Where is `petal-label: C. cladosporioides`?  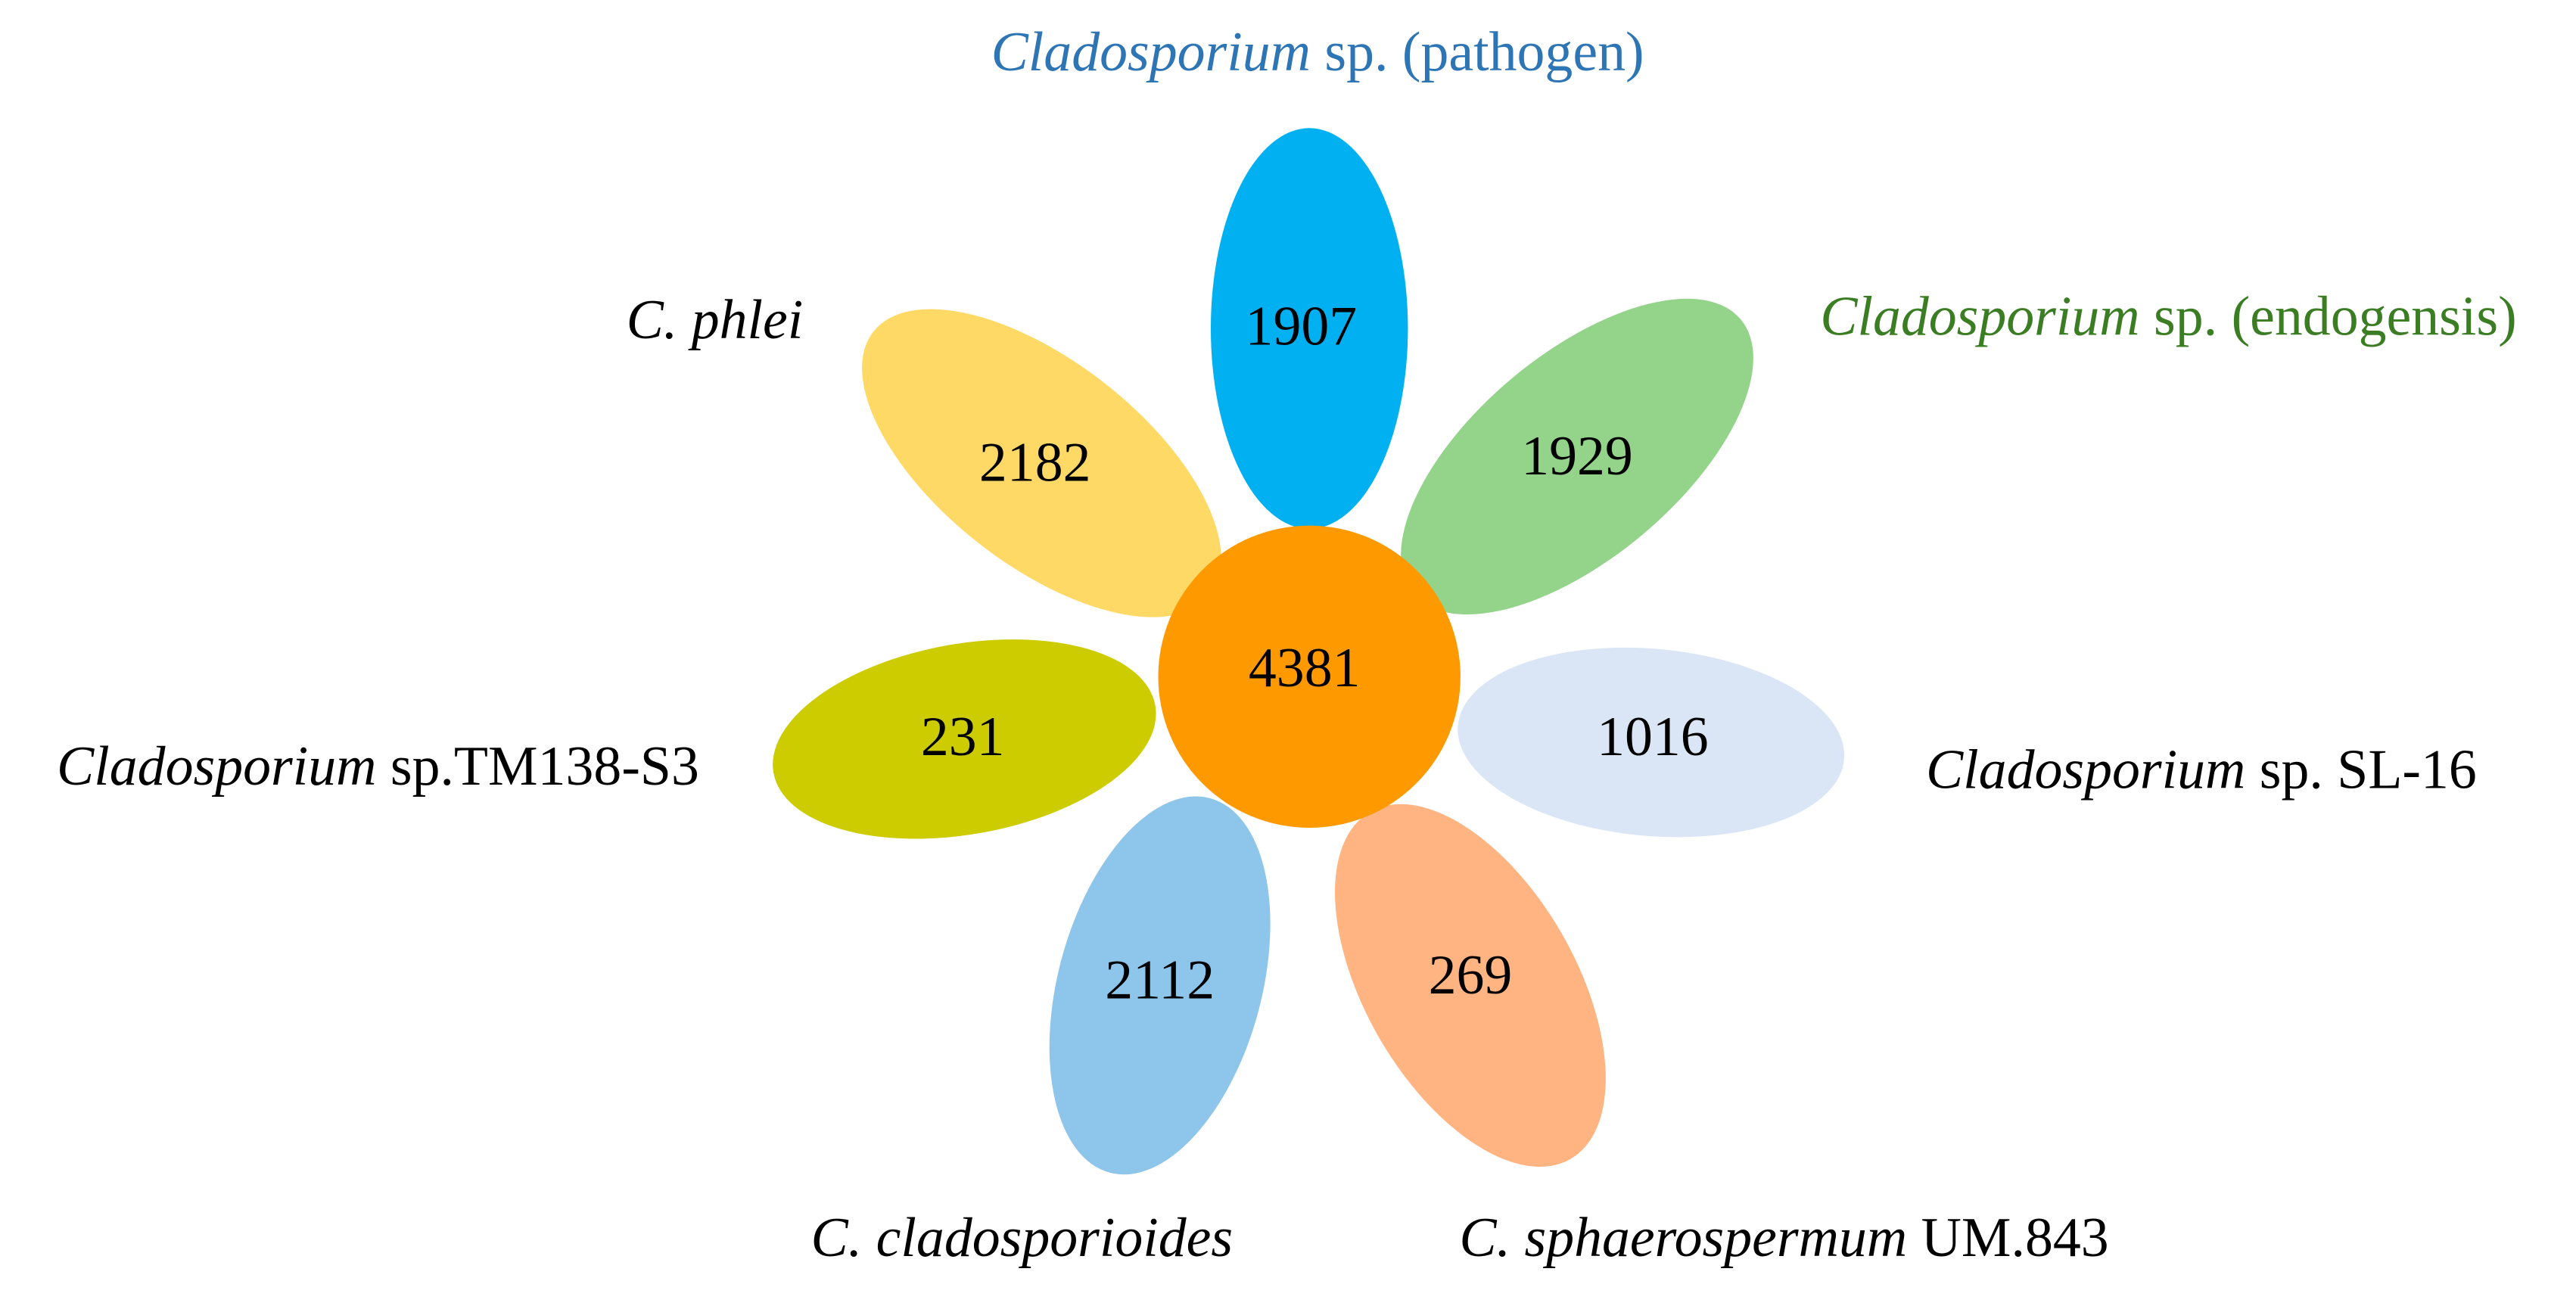 petal-label: C. cladosporioides is located at coordinates (1022, 1237).